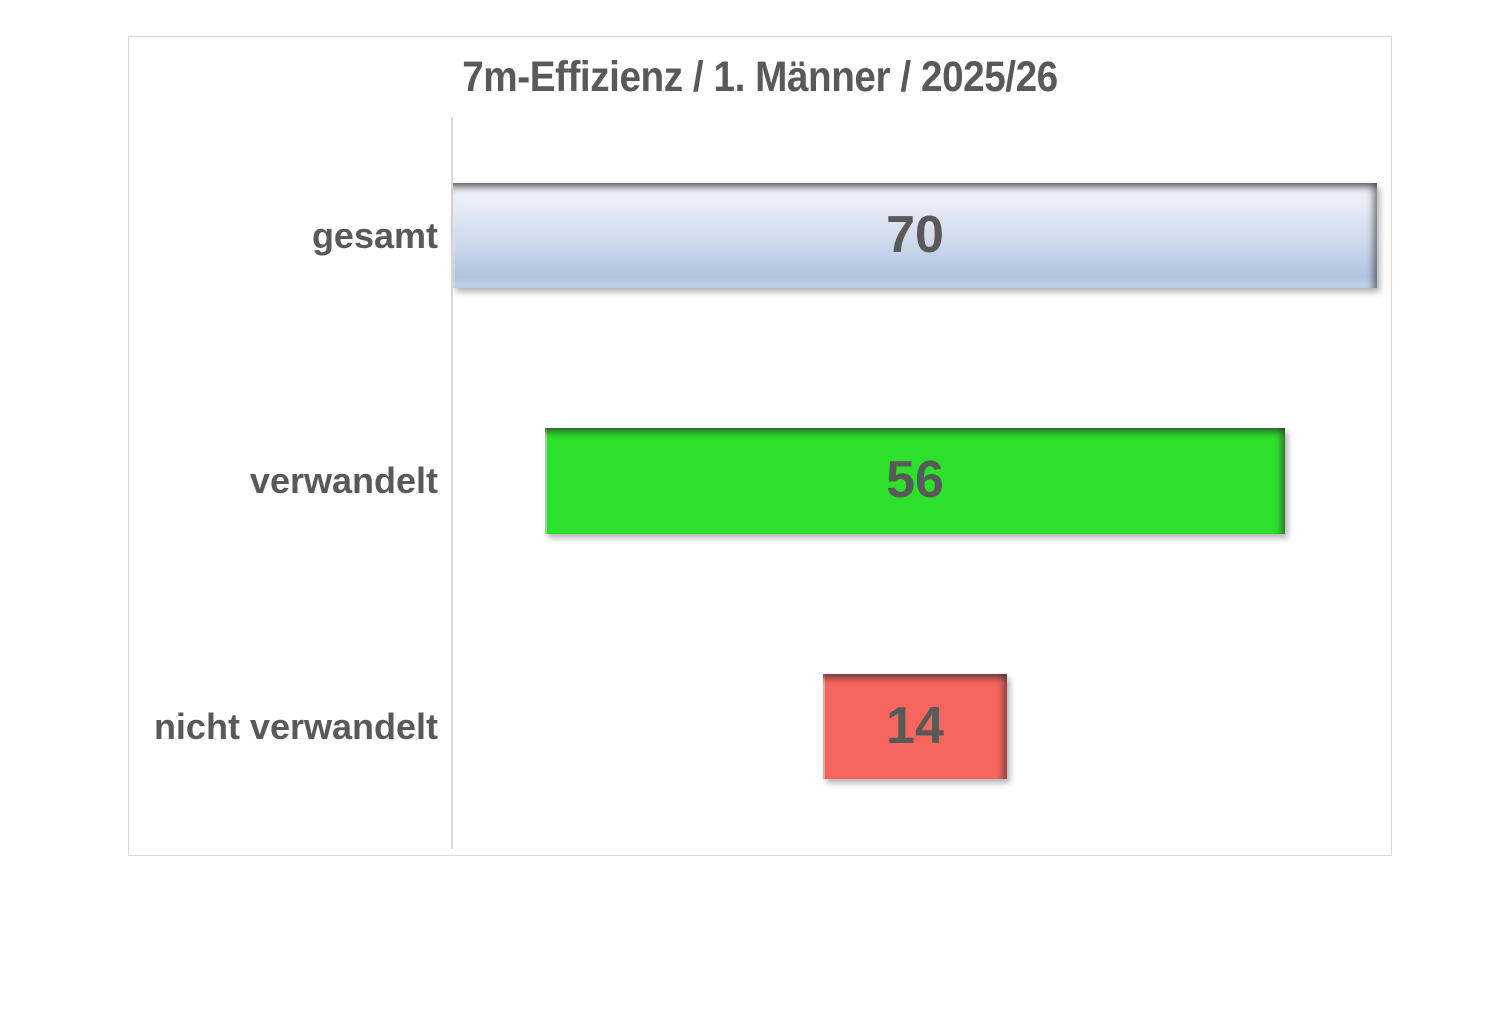 Image resolution: width=1497 pixels, height=1025 pixels. I want to click on bar-gesamt: 70, so click(915, 235).